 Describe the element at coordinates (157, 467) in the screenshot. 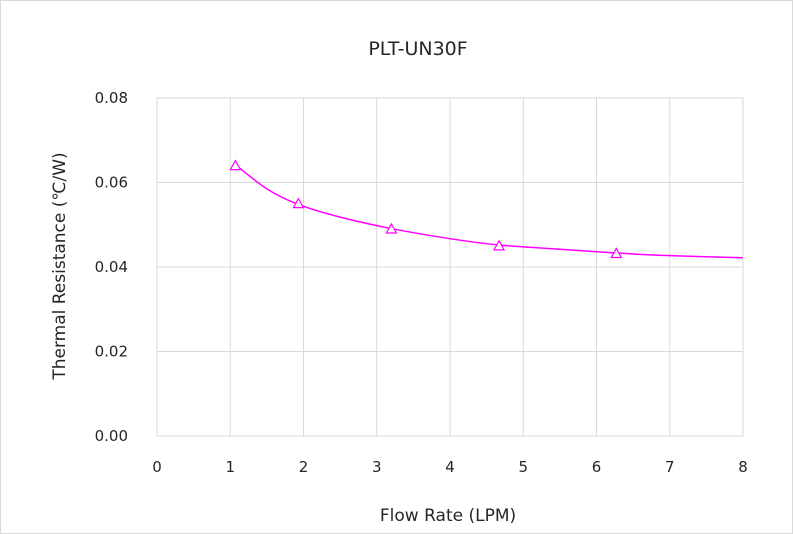

I see `x-tick-label: 0` at that location.